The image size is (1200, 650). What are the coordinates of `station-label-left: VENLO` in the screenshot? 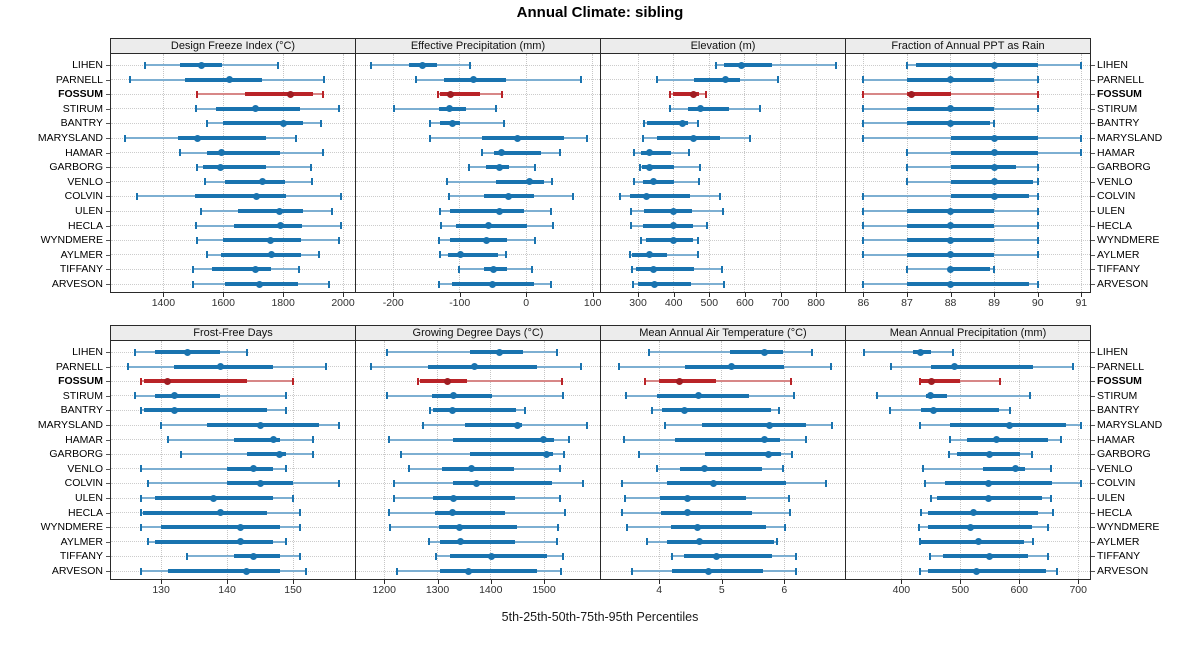 It's located at (85, 181).